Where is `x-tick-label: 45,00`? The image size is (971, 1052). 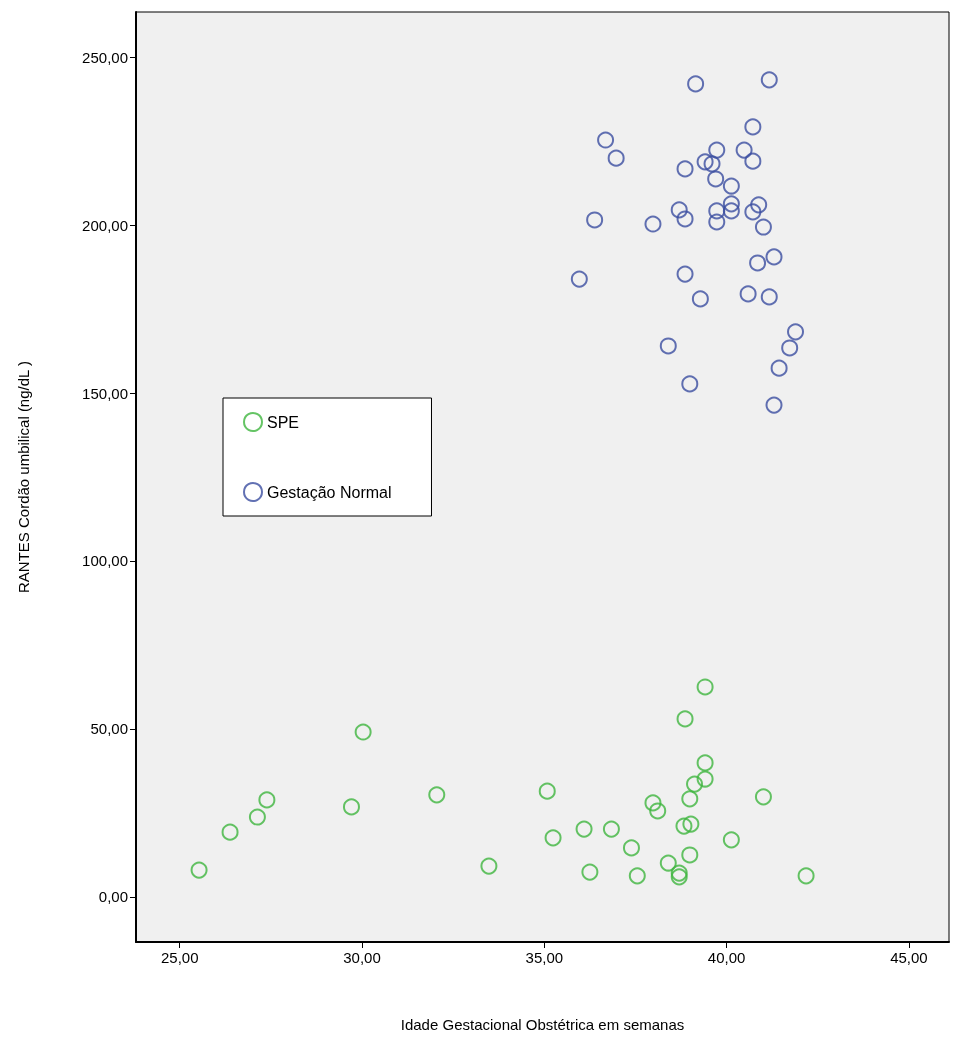
x-tick-label: 45,00 is located at coordinates (909, 957).